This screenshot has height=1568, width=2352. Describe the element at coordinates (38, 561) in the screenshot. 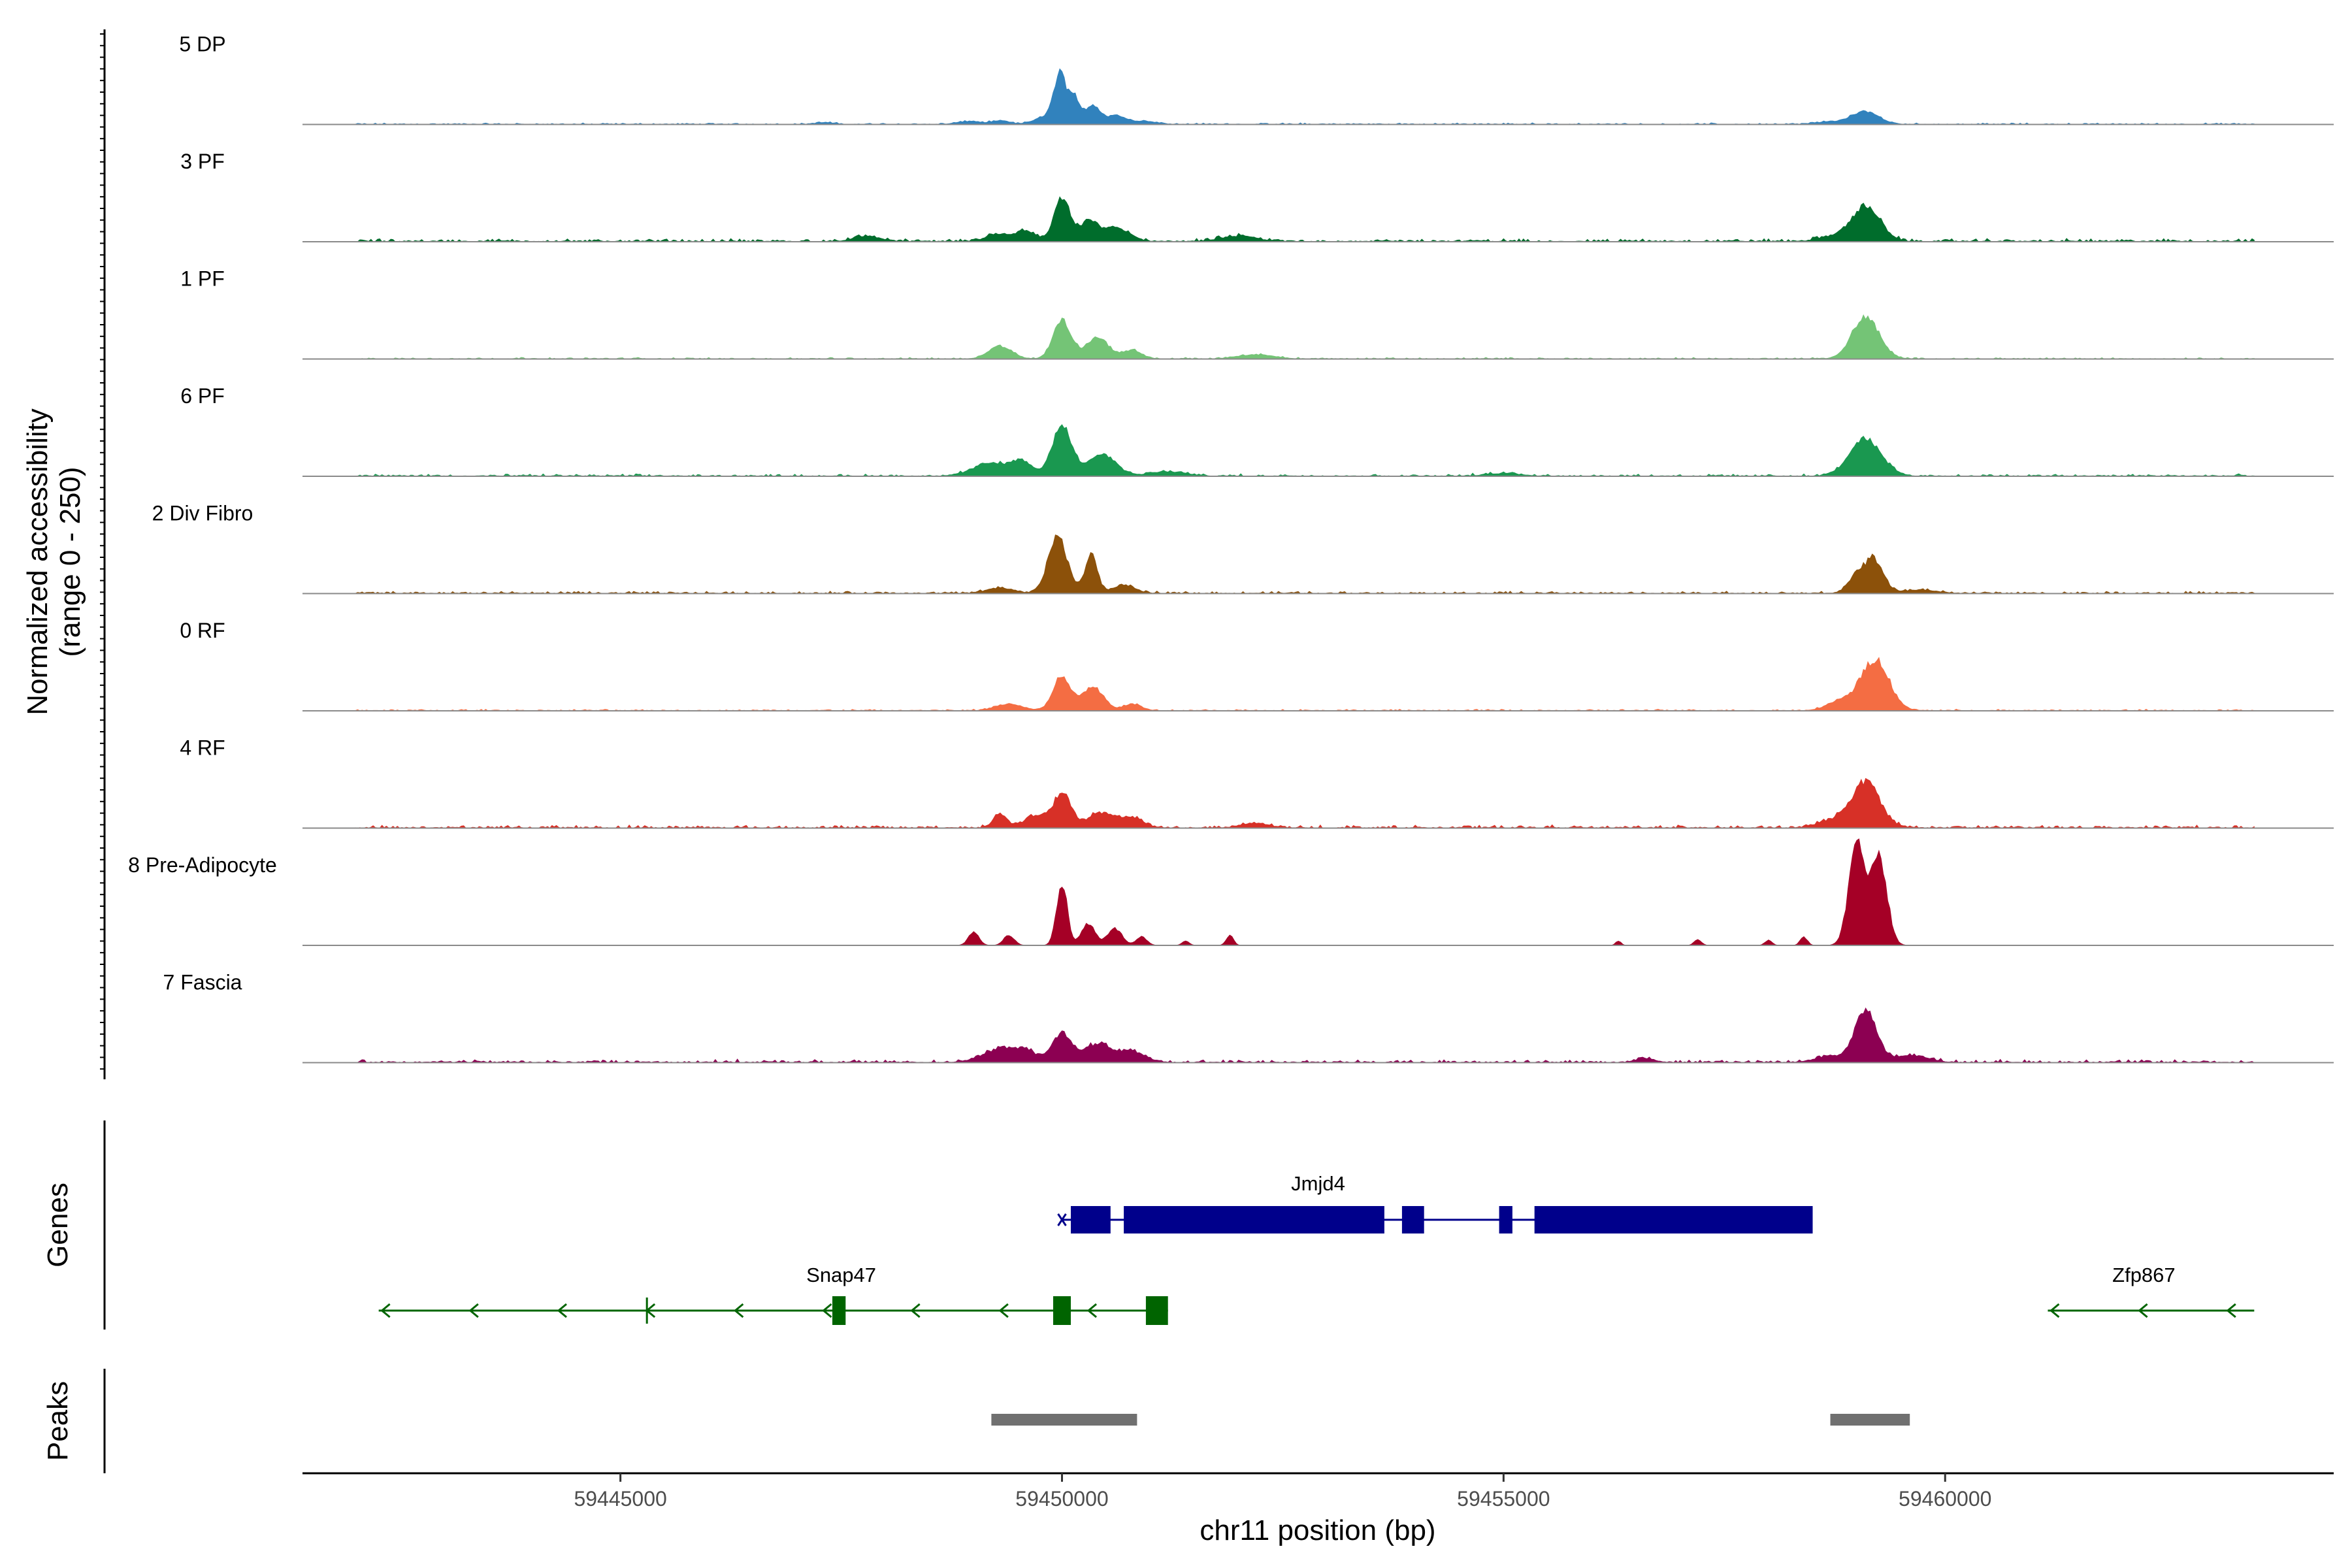

I see `y-axis-title: Normalized accessibility` at that location.